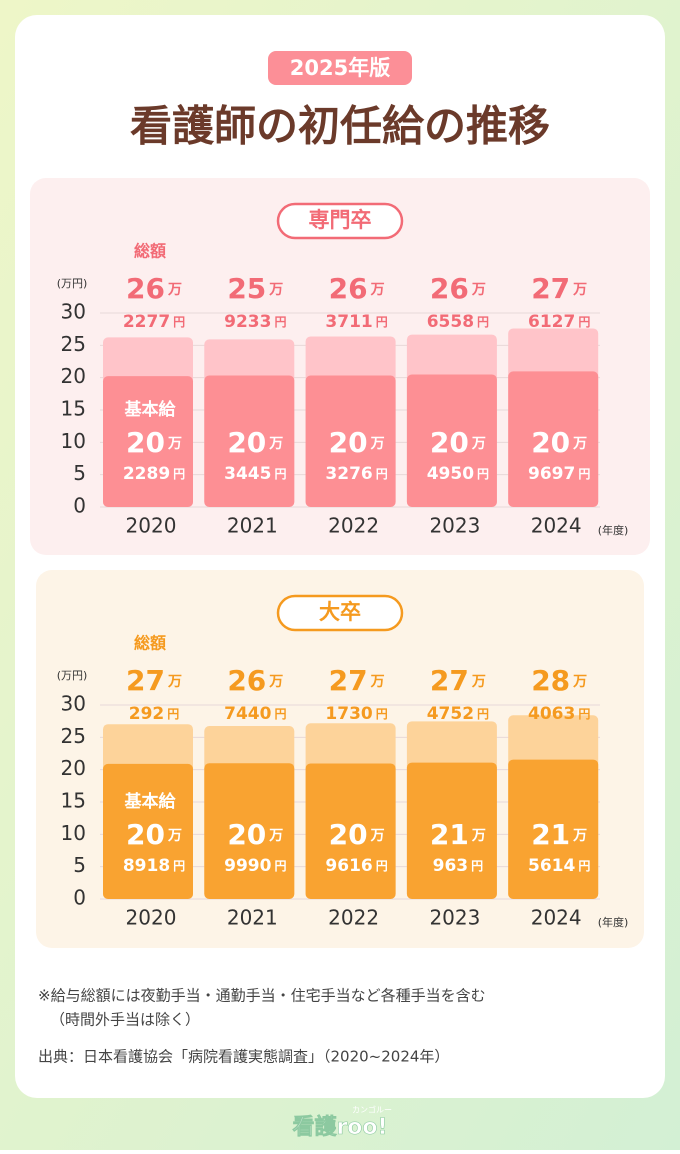 The width and height of the screenshot is (680, 1154). What do you see at coordinates (255, 847) in the screenshot?
I see `base-label: 20 万 9990 円` at bounding box center [255, 847].